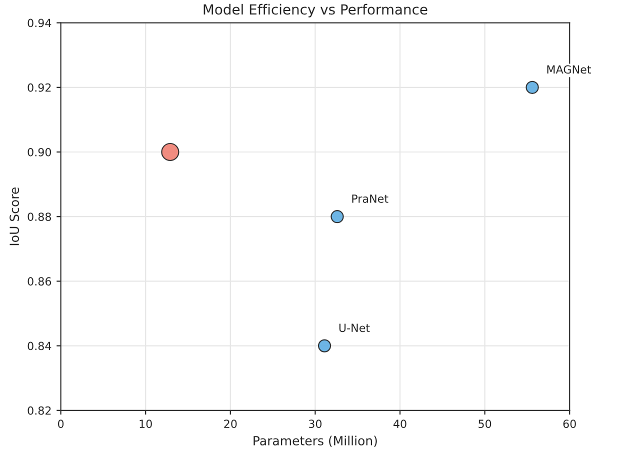 This screenshot has width=640, height=456. Describe the element at coordinates (15, 217) in the screenshot. I see `y-axis-title: IoU Score` at that location.